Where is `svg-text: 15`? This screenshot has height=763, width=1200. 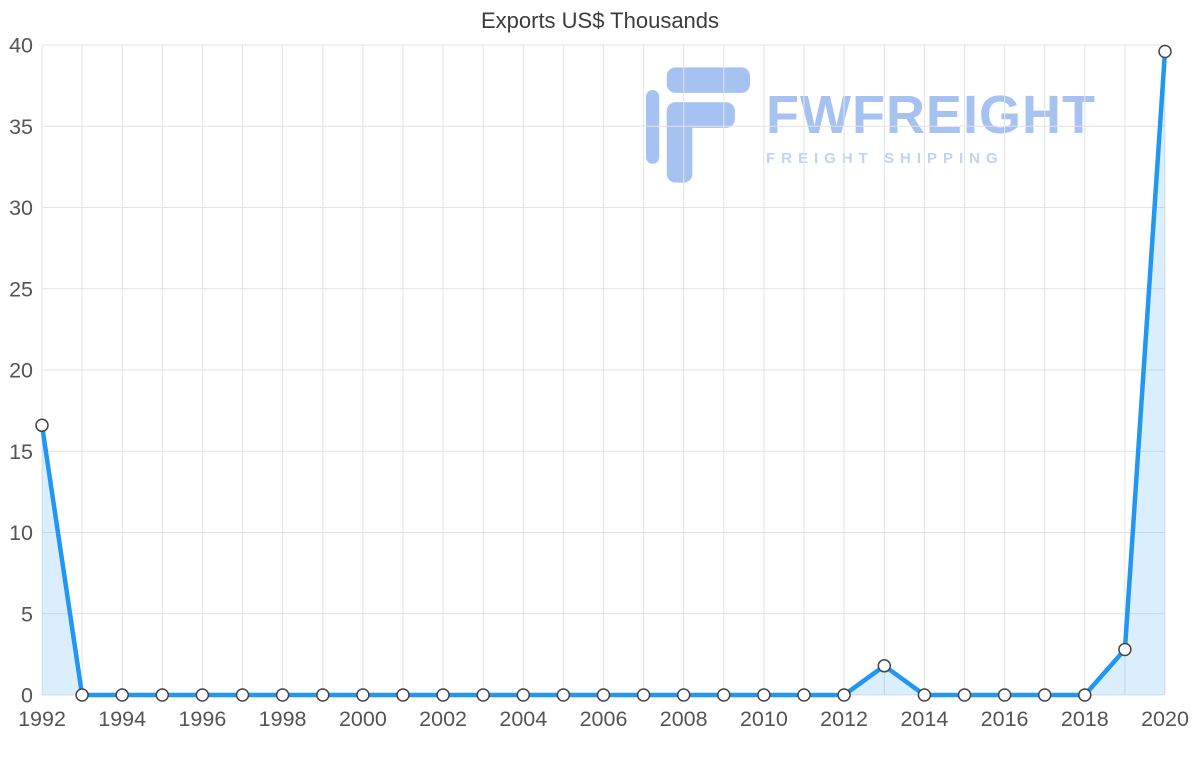
svg-text: 15 is located at coordinates (21, 452).